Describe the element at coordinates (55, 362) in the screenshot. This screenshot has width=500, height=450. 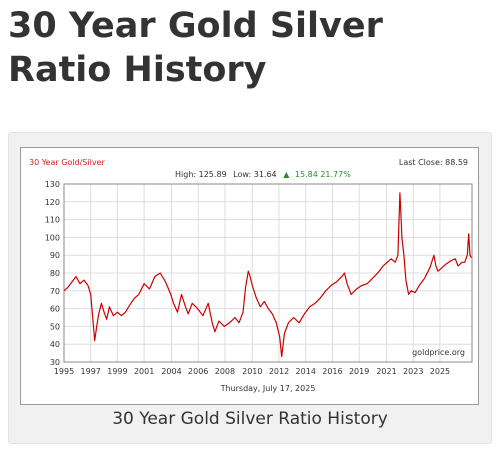
I see `y-tick-label: 30` at that location.